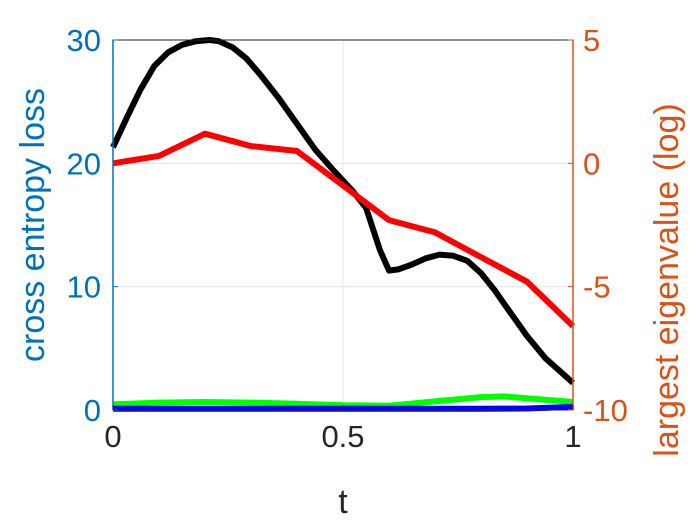  Describe the element at coordinates (33, 225) in the screenshot. I see `y-left-axis-label: cross entropy loss` at that location.